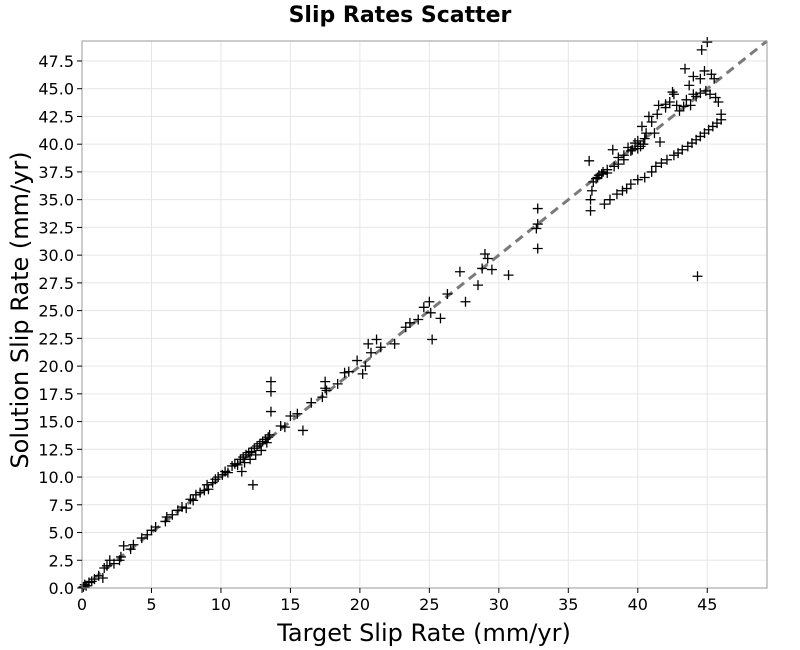 The image size is (800, 650). What do you see at coordinates (56, 311) in the screenshot?
I see `y-tick-label: 25.0` at bounding box center [56, 311].